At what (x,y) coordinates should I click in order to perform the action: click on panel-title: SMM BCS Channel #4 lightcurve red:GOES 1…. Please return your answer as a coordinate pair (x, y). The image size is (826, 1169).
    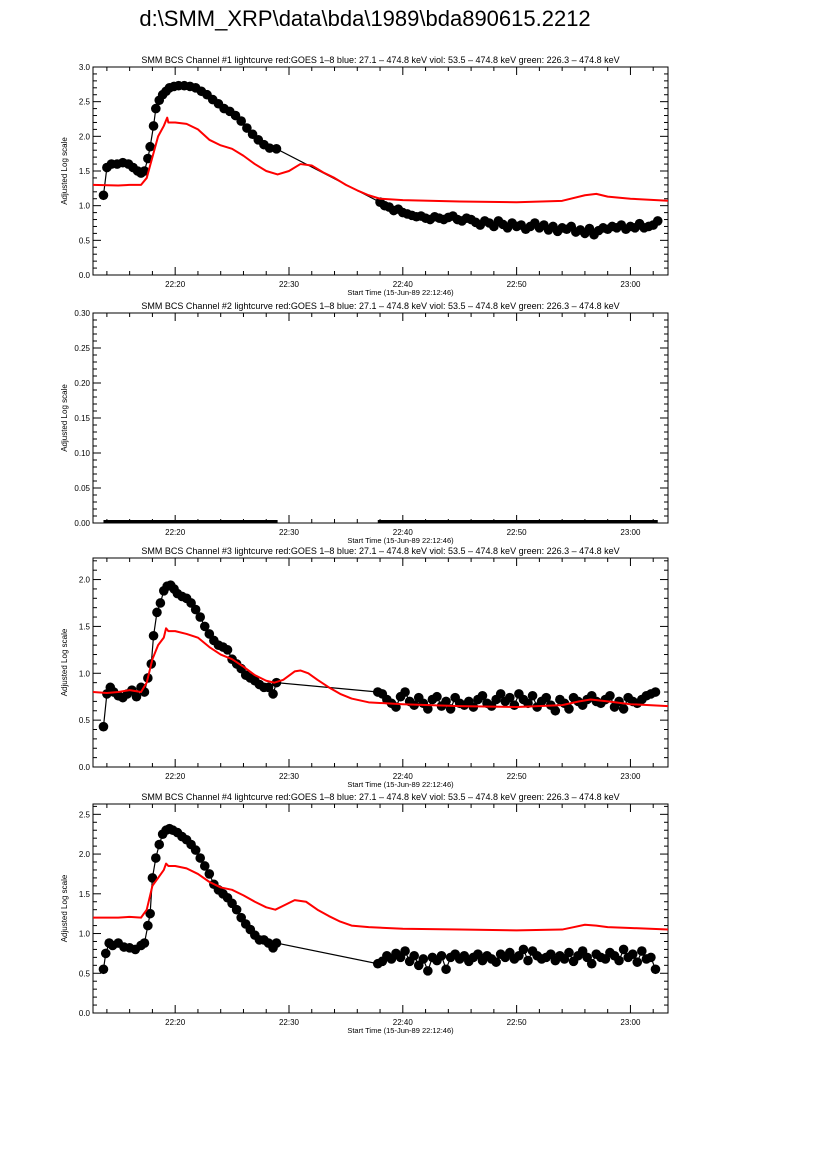
    Looking at the image, I should click on (380, 797).